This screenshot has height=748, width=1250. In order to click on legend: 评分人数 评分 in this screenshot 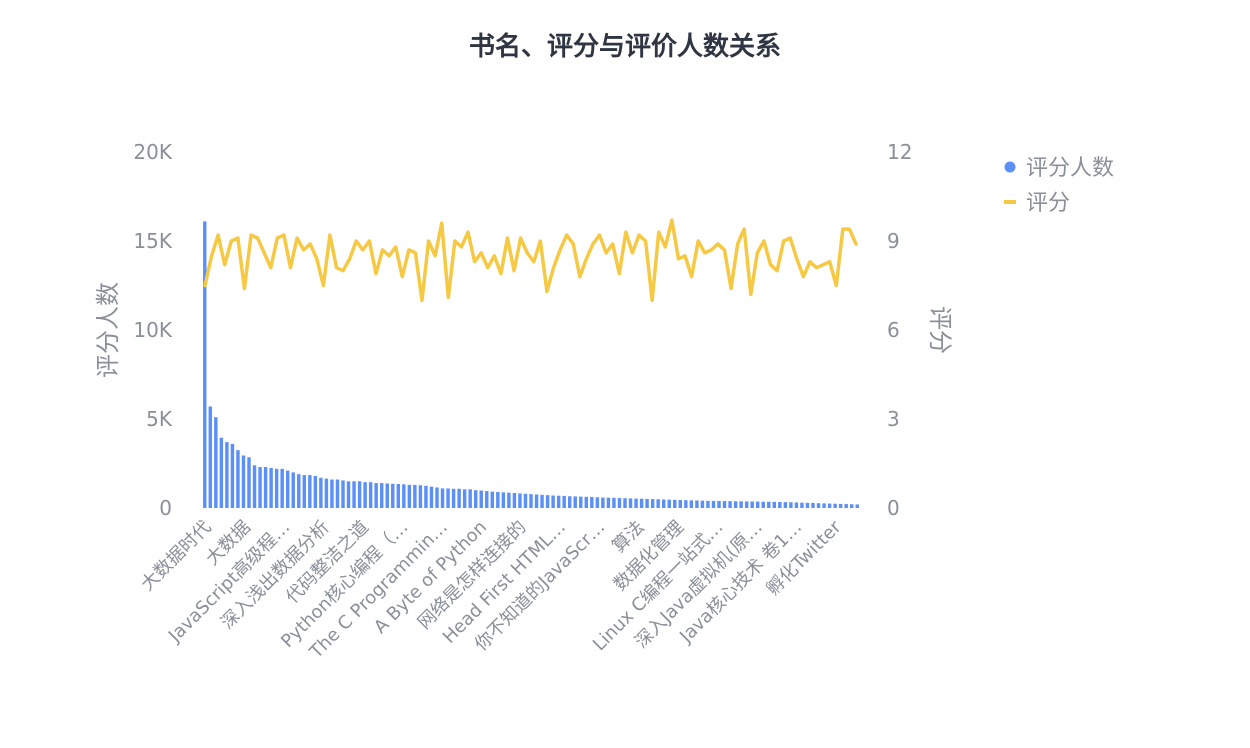, I will do `click(1059, 186)`.